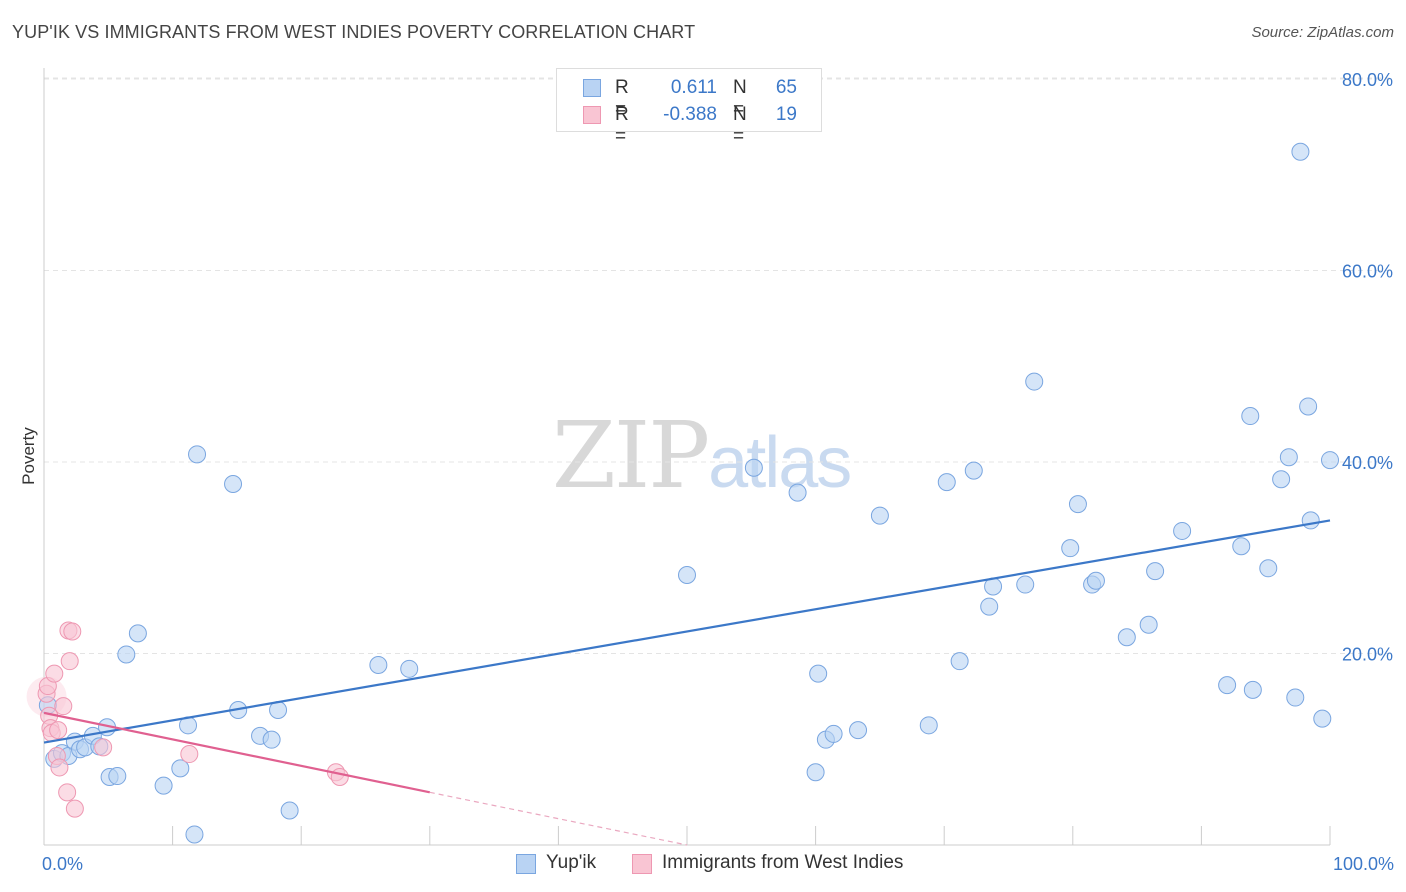 The height and width of the screenshot is (892, 1406). Describe the element at coordinates (786, 87) in the screenshot. I see `legend-n-value: 65` at that location.